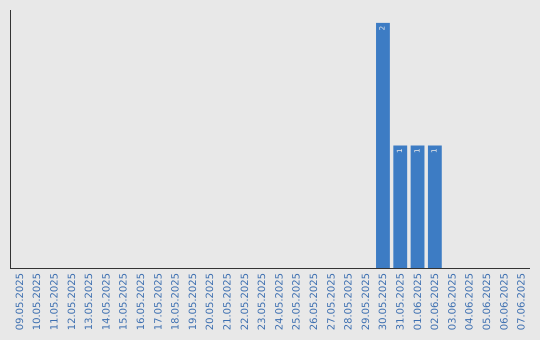 This screenshot has height=340, width=540. I want to click on x-tick-label: 13.05.2025, so click(90, 301).